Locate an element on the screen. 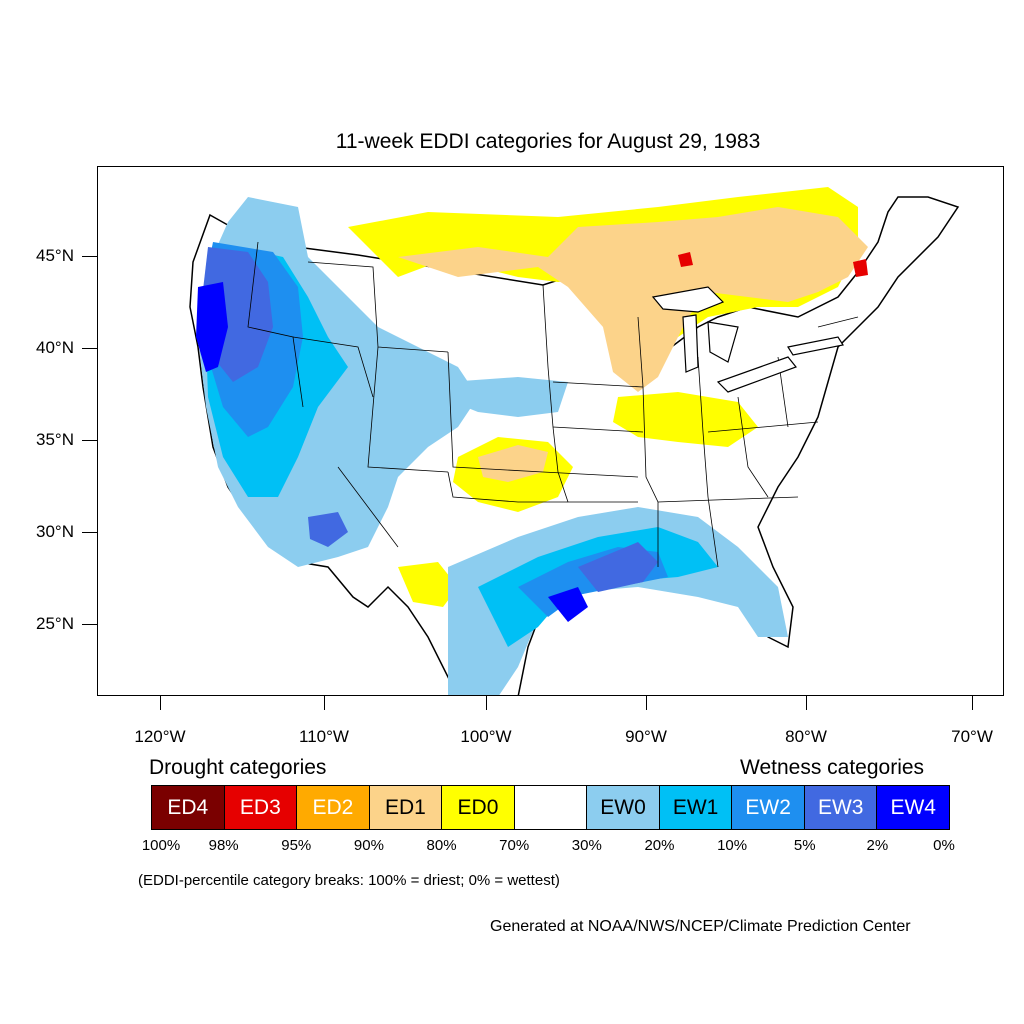  ew0-region-plains is located at coordinates (508, 397).